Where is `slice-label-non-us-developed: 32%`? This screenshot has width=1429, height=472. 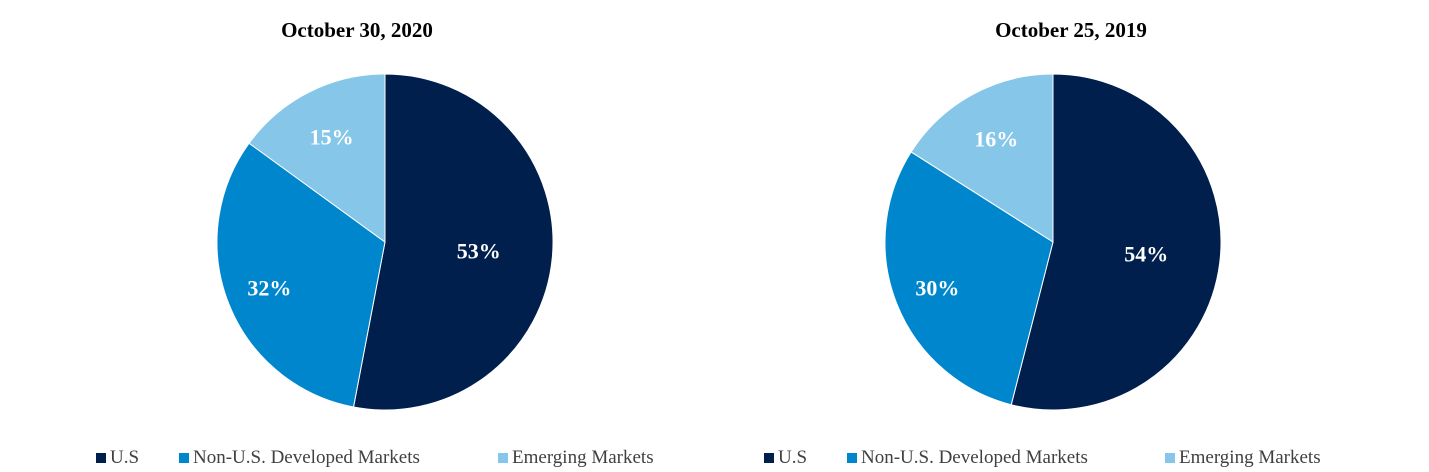 slice-label-non-us-developed: 32% is located at coordinates (269, 287).